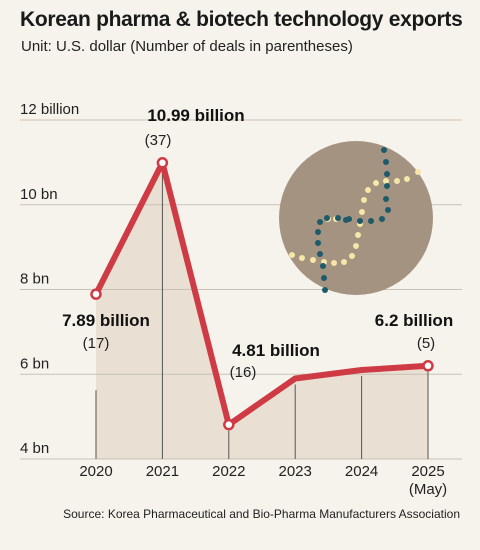 This screenshot has height=550, width=480. Describe the element at coordinates (426, 343) in the screenshot. I see `data-label-count: (5)` at that location.